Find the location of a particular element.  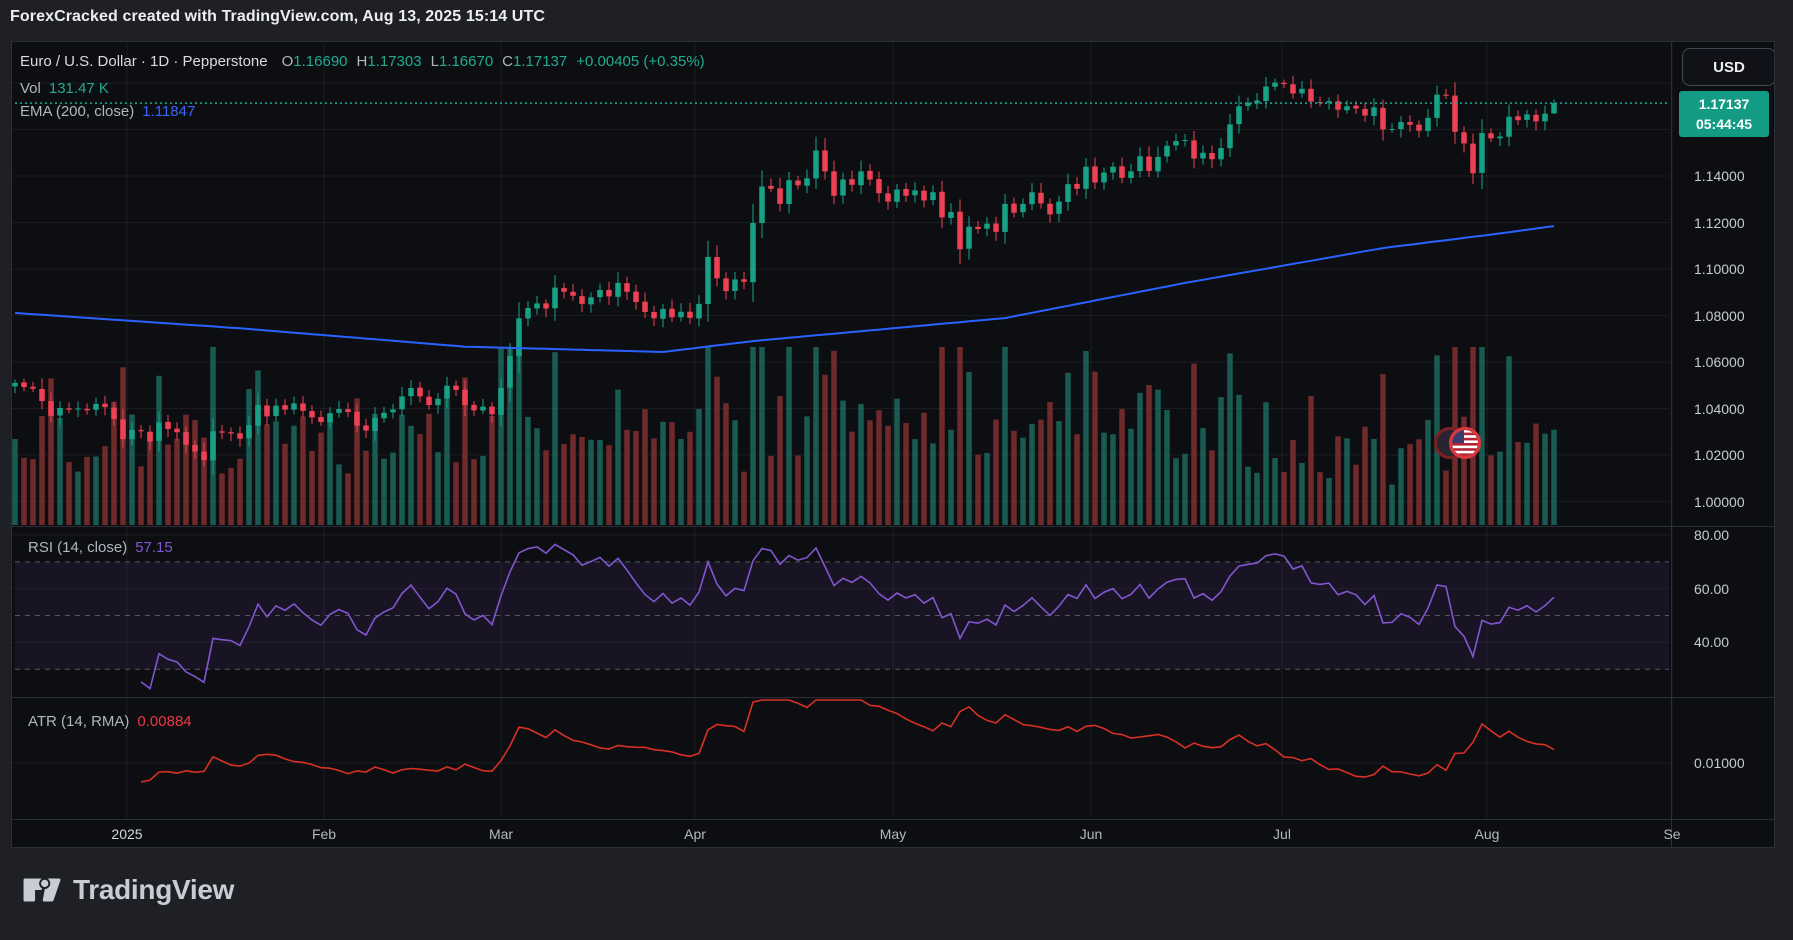

last-price-badge: 1.17137 05:44:45 is located at coordinates (1724, 114).